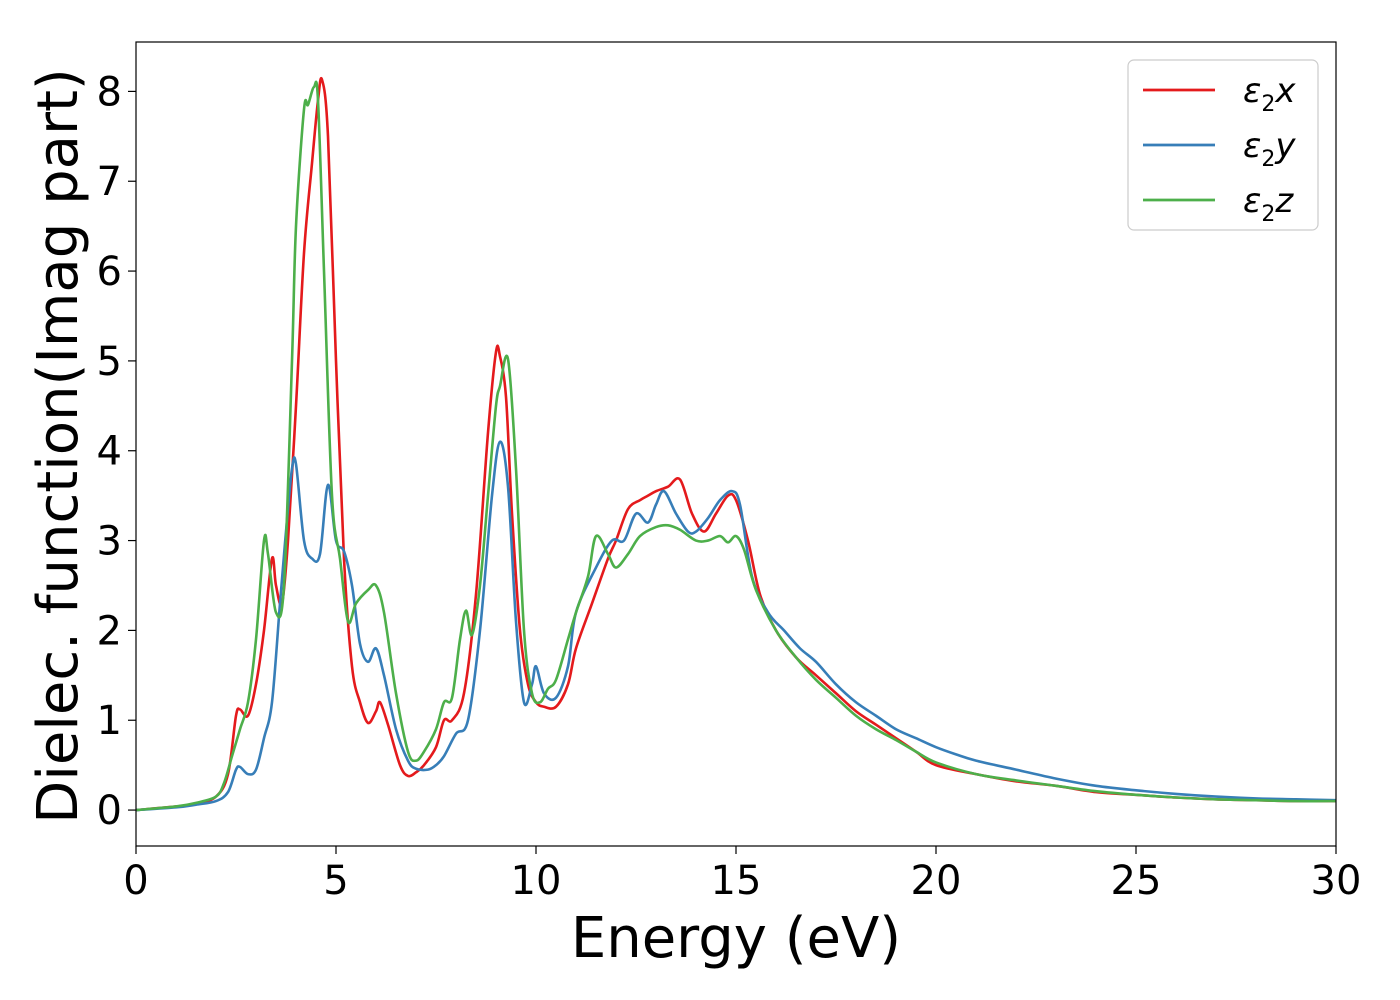 The width and height of the screenshot is (1400, 1000). Describe the element at coordinates (1136, 881) in the screenshot. I see `x-tick-label: 25` at that location.